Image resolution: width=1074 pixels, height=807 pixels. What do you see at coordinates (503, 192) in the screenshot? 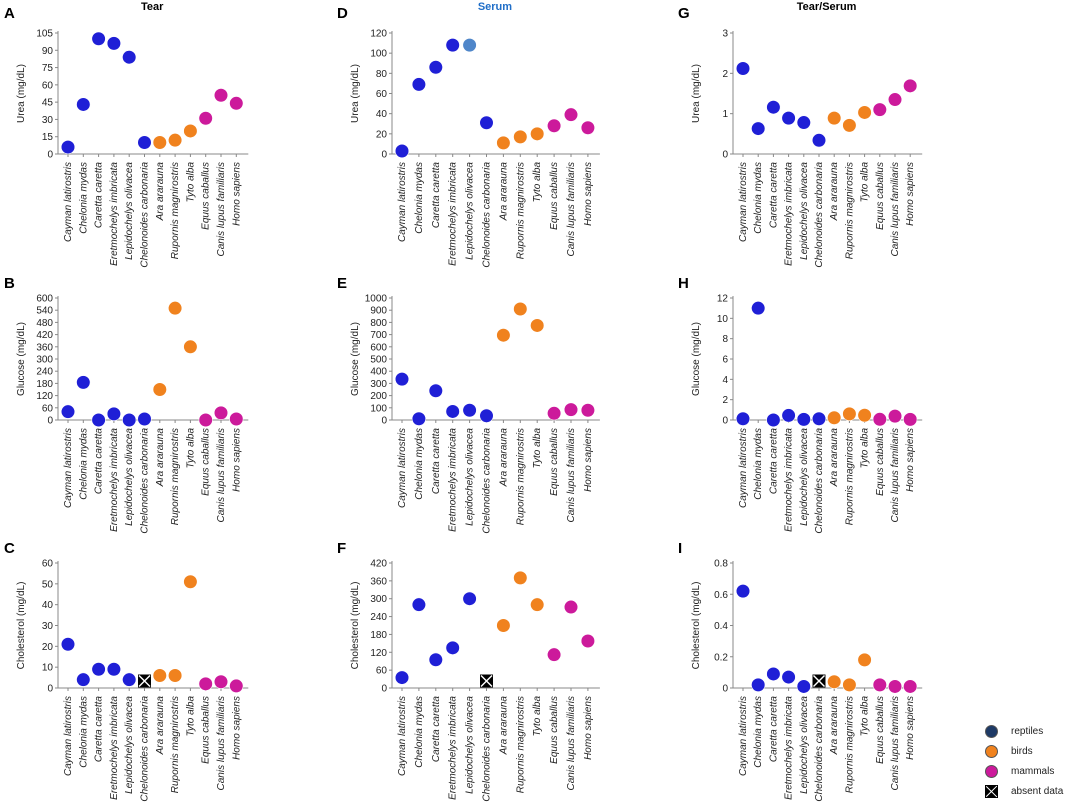
I see `x-tick-label-D: Ara ararauna` at bounding box center [503, 192].